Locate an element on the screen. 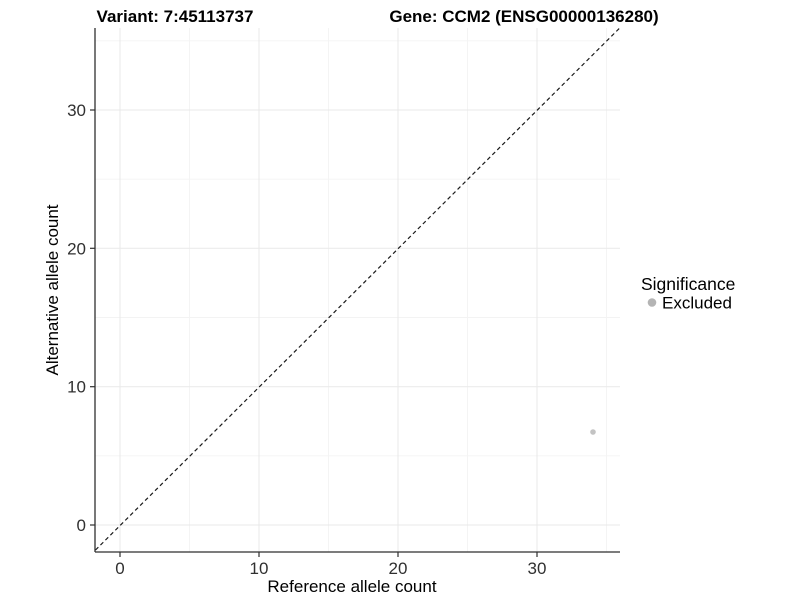 This screenshot has height=600, width=800. x-tick-label-20: 20 is located at coordinates (398, 568).